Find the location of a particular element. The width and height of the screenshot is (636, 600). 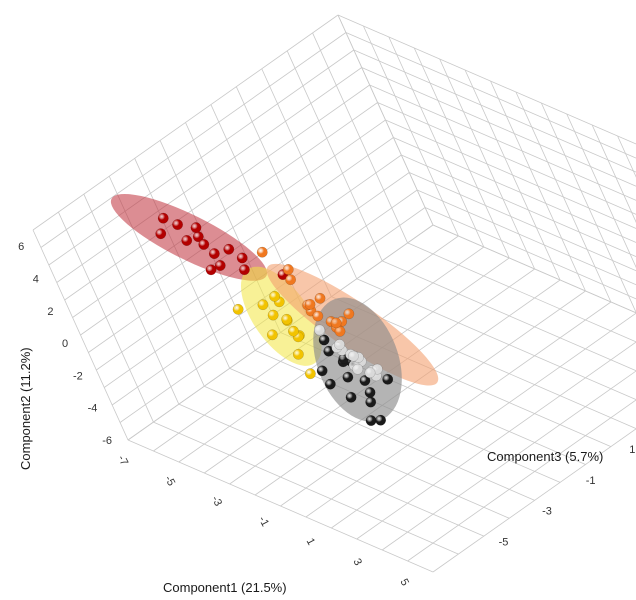

x-axis-title: Component1 (21.5%) is located at coordinates (225, 587).